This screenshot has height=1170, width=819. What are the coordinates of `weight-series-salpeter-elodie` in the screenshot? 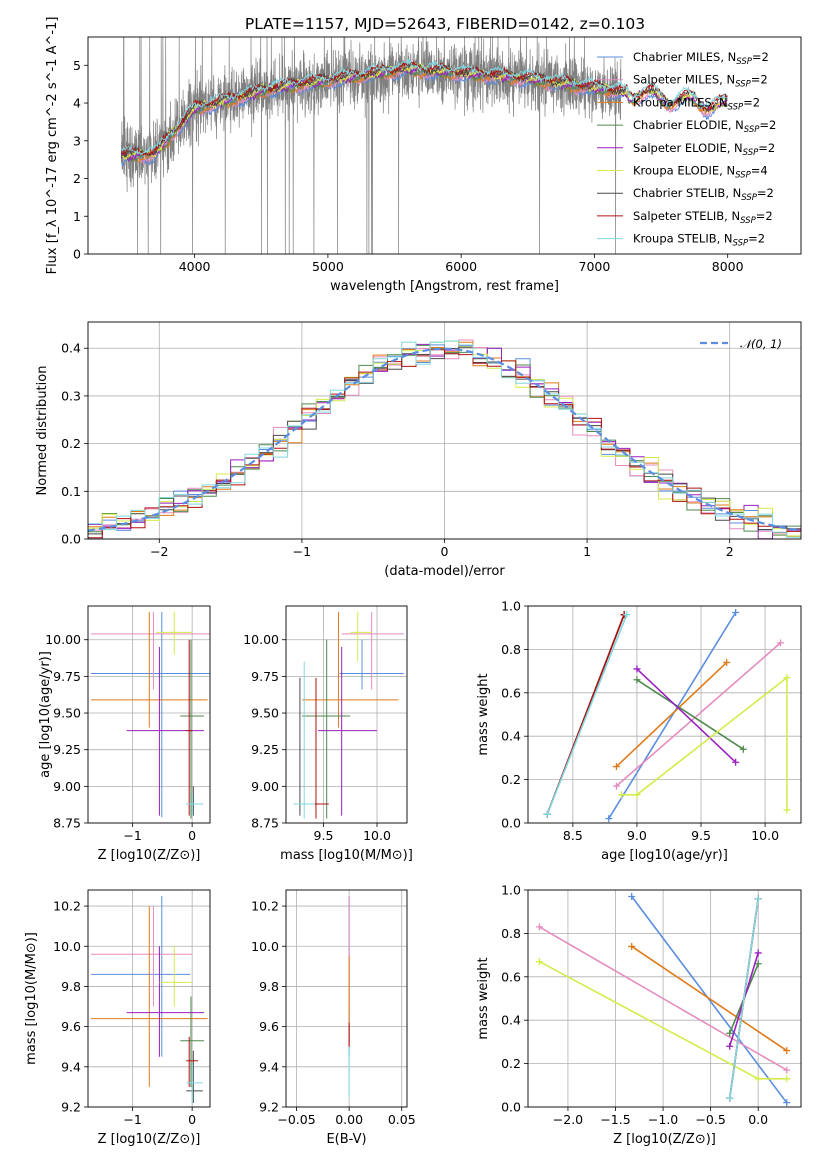 It's located at (686, 715).